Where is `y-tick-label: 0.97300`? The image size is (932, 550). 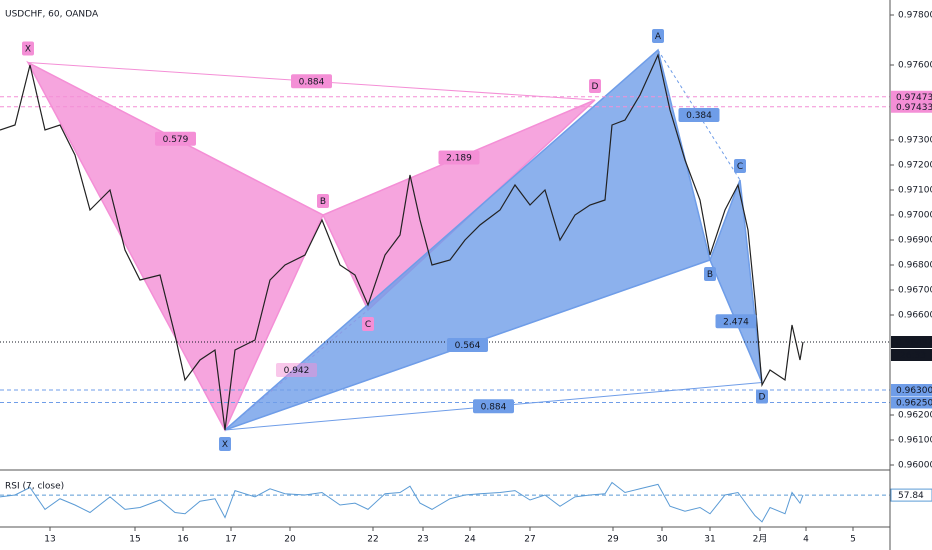
y-tick-label: 0.97300 is located at coordinates (915, 141).